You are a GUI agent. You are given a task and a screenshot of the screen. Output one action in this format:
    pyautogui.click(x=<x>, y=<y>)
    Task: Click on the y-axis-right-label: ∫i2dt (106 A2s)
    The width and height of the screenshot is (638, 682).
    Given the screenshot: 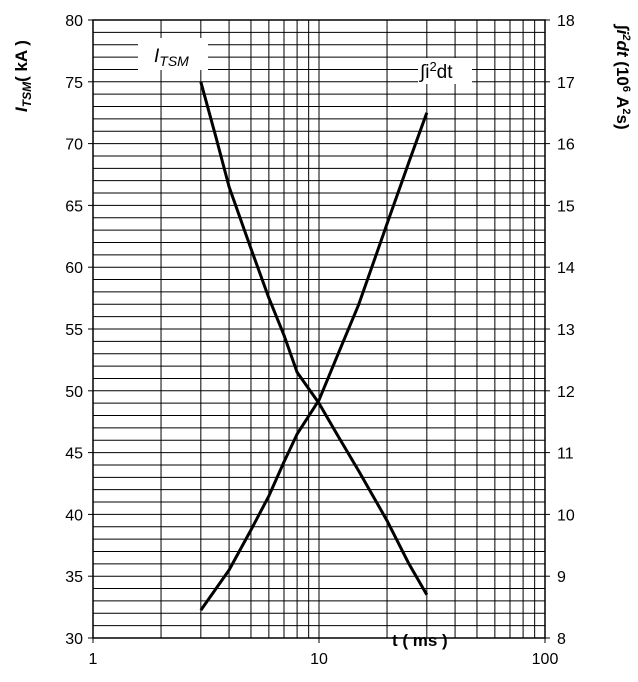 What is the action you would take?
    pyautogui.click(x=622, y=76)
    